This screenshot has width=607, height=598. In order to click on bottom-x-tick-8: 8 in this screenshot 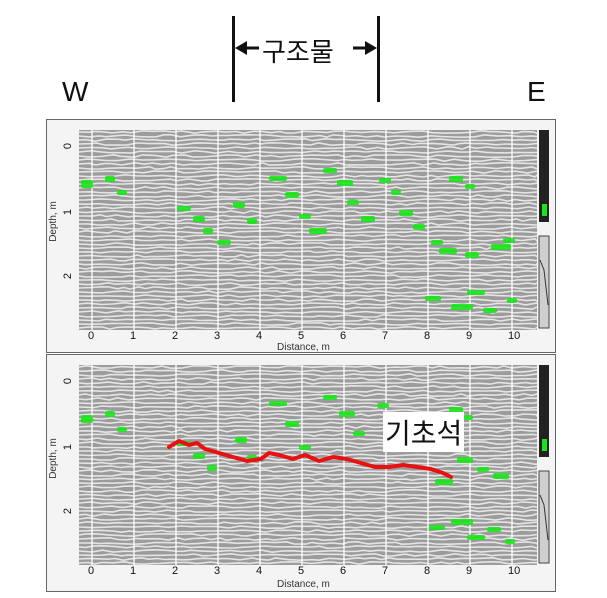, I will do `click(427, 571)`.